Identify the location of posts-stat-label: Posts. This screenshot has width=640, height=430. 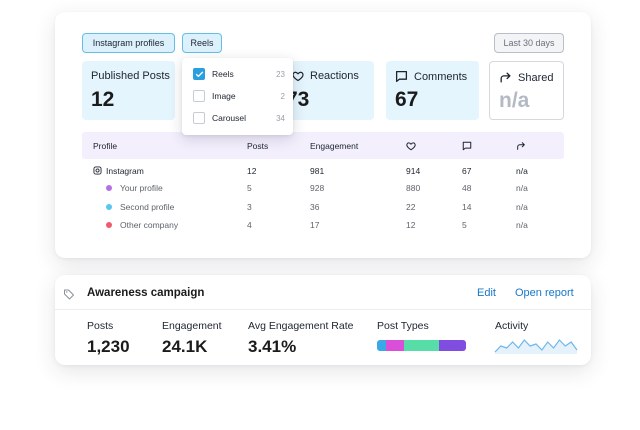
(100, 326).